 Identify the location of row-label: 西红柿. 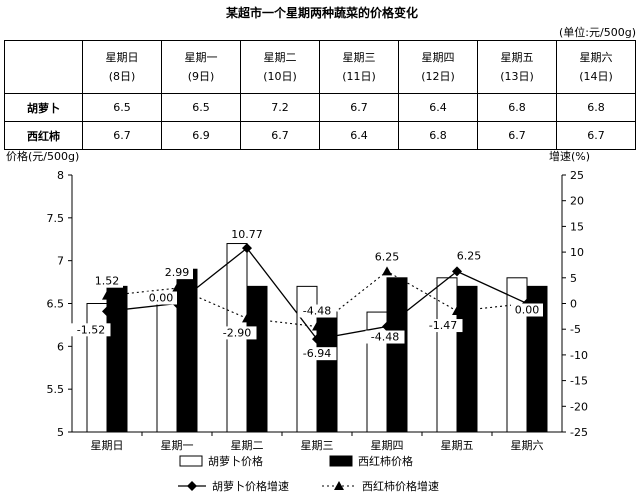
(43, 135).